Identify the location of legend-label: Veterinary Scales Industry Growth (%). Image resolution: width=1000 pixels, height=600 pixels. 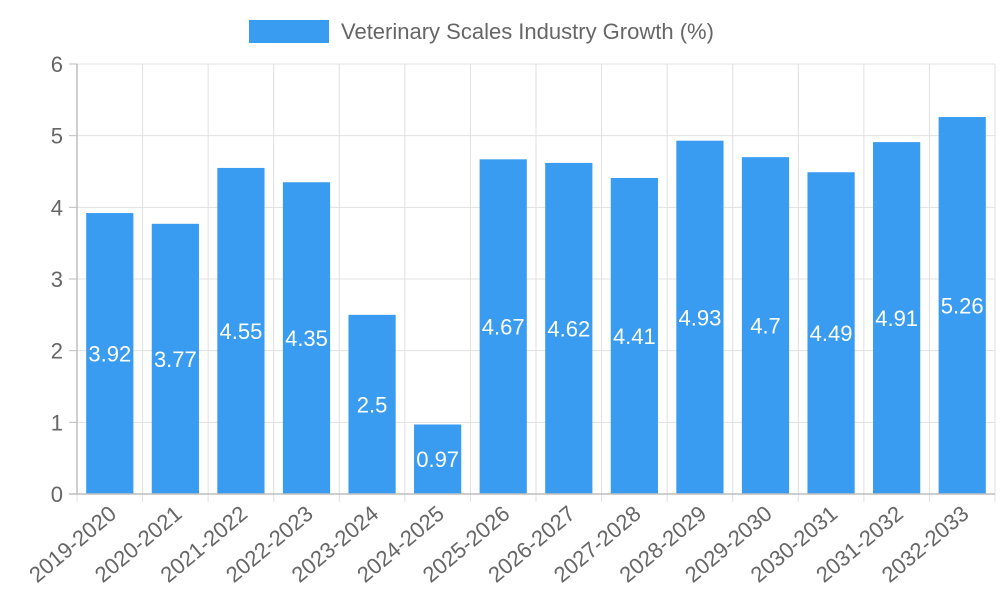
(527, 31).